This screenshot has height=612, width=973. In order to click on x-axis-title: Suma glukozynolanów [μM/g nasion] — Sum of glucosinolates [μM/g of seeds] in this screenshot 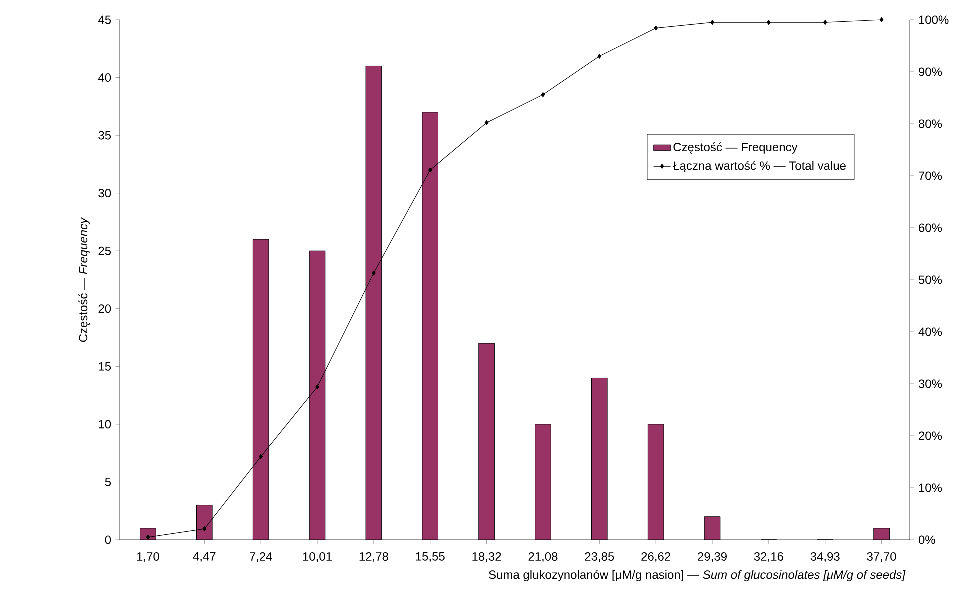, I will do `click(697, 576)`.